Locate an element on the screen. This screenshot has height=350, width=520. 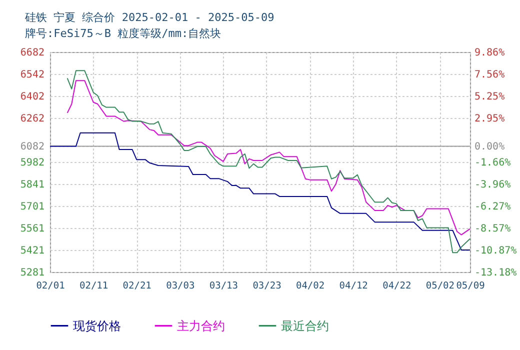
y2-tick-label: 9.86% is located at coordinates (489, 53).